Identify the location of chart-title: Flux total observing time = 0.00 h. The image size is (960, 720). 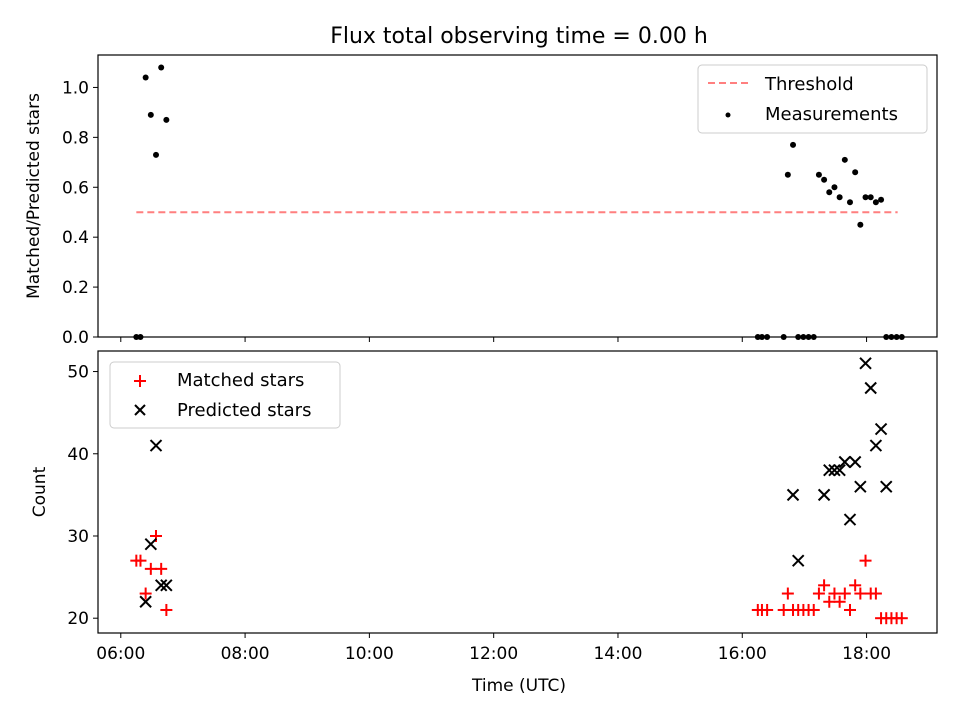
(519, 36).